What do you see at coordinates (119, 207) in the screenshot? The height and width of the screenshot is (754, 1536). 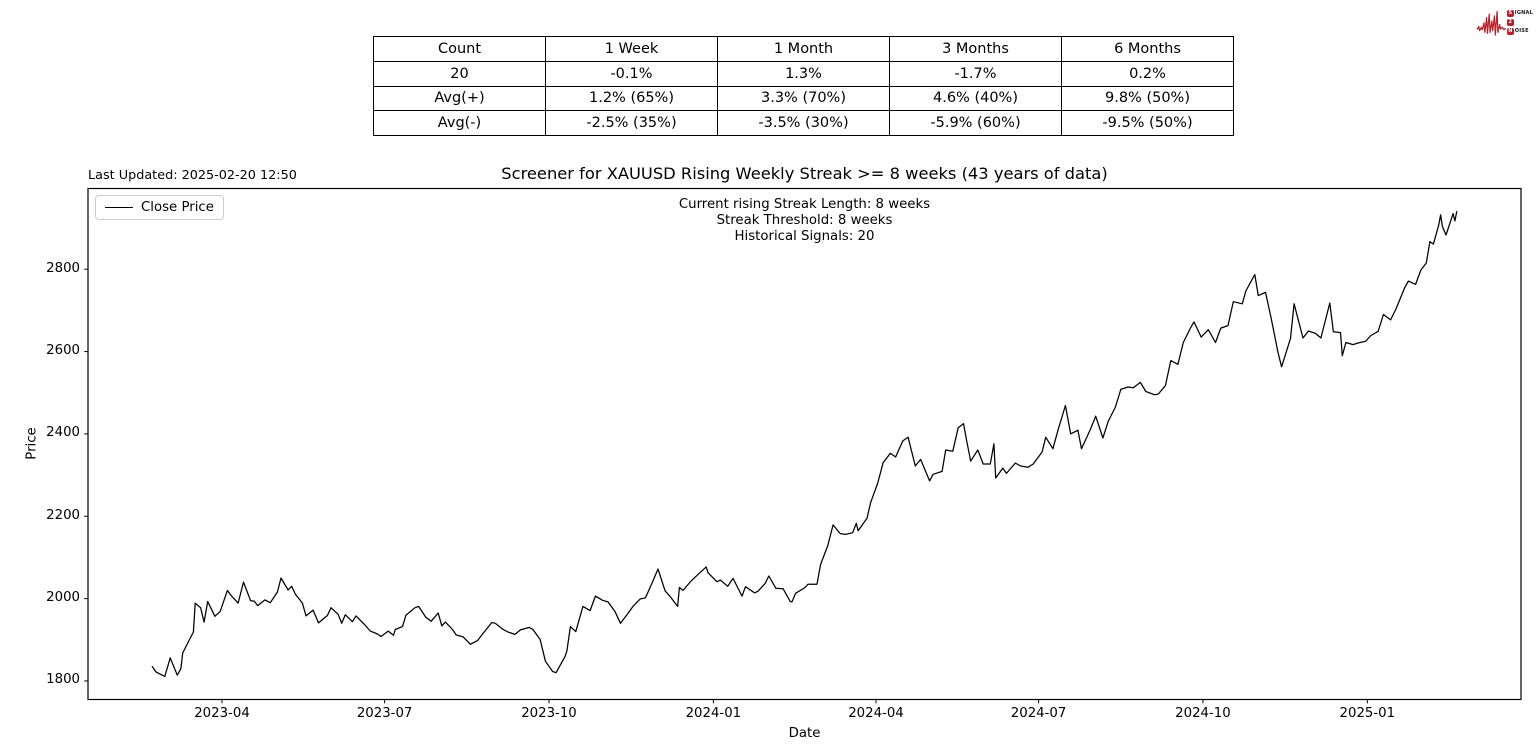 I see `legend-line-sample` at bounding box center [119, 207].